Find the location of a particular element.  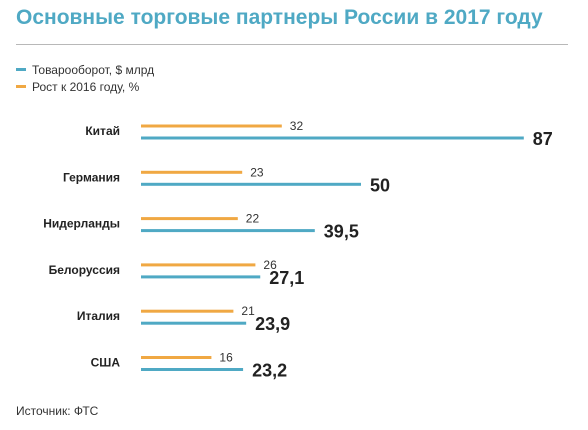

legend: Товарооборот, $ млрд Рост к 2016 году, % is located at coordinates (85, 78).